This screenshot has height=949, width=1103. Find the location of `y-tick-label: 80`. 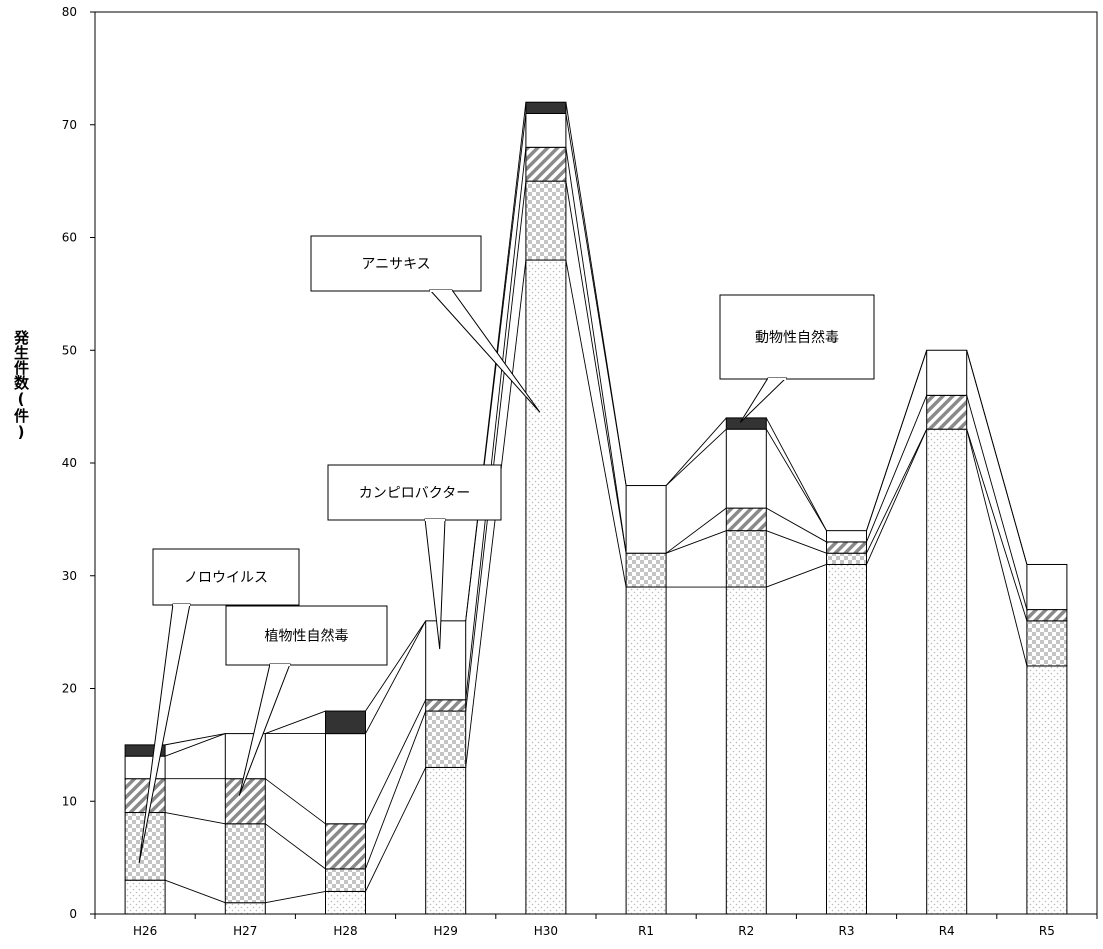

y-tick-label: 80 is located at coordinates (69, 12).